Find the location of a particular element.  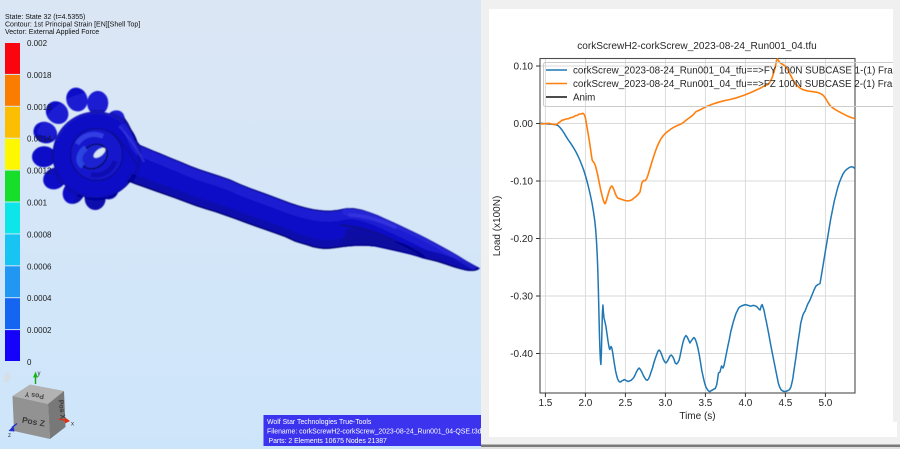

svg-text: Anim is located at coordinates (584, 98).